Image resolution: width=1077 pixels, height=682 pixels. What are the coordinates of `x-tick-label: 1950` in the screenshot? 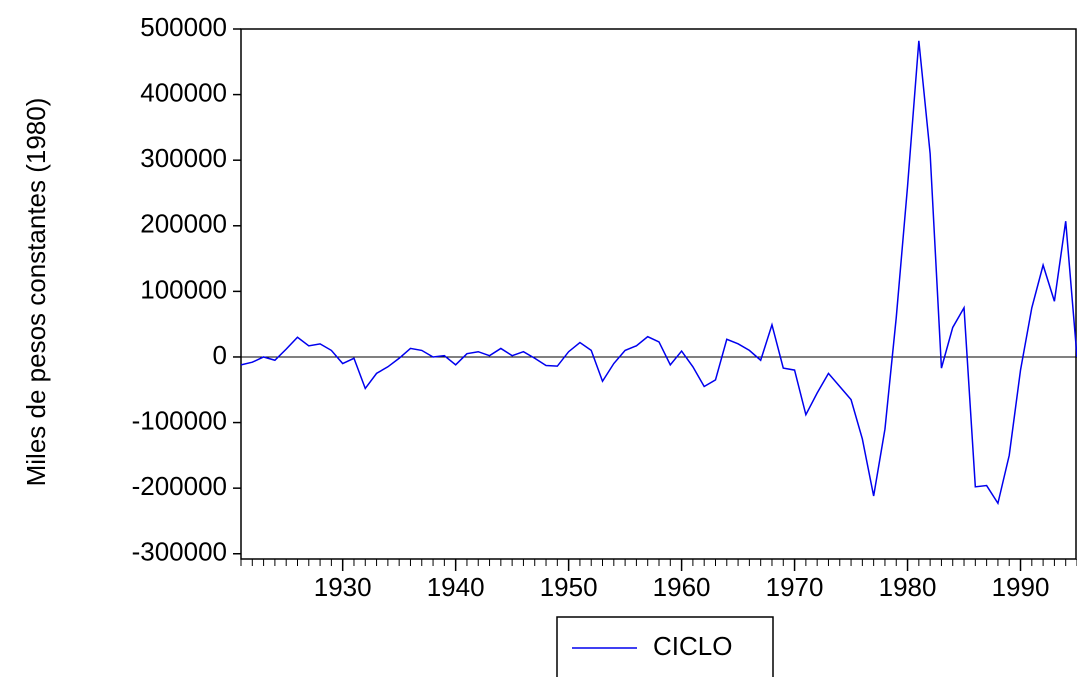 It's located at (569, 587).